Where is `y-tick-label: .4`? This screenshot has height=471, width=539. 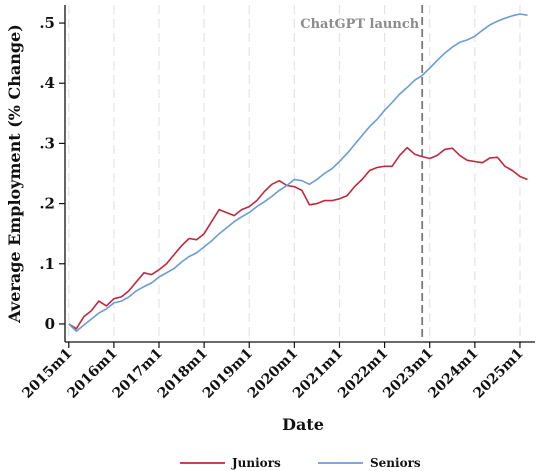
y-tick-label: .4 is located at coordinates (47, 83).